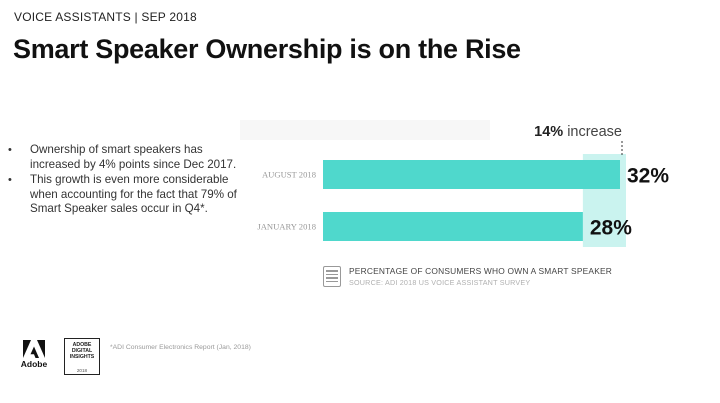 This screenshot has height=403, width=720. I want to click on adi-line: ADOBE, so click(82, 345).